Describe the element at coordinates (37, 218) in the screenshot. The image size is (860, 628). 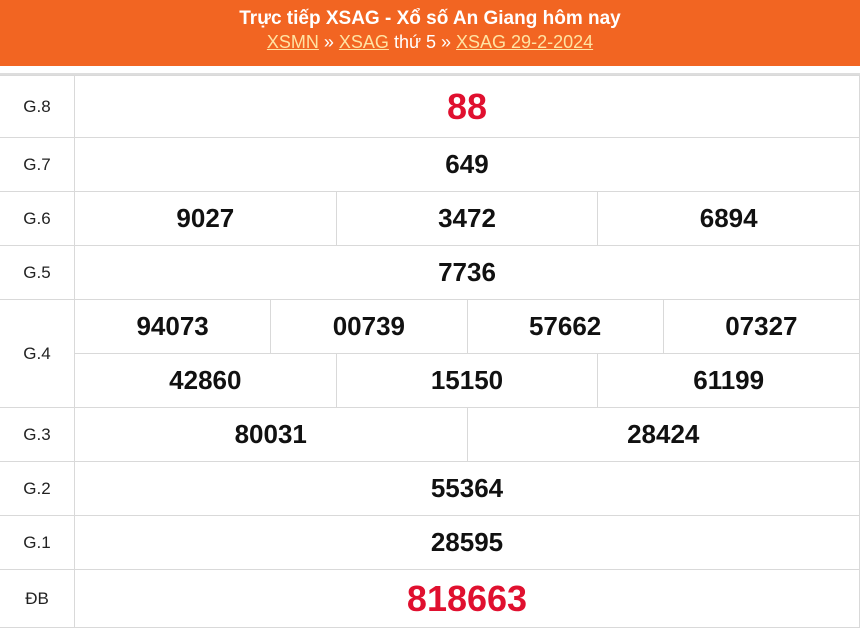
I see `prize-label: G.6` at that location.